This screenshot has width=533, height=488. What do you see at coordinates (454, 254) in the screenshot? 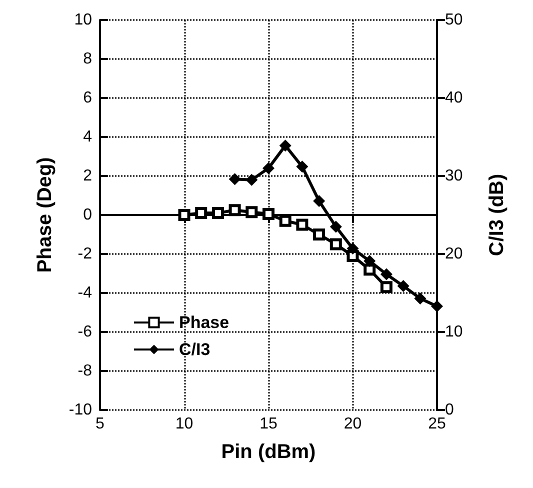
I see `y2-tick-label: 20` at bounding box center [454, 254].